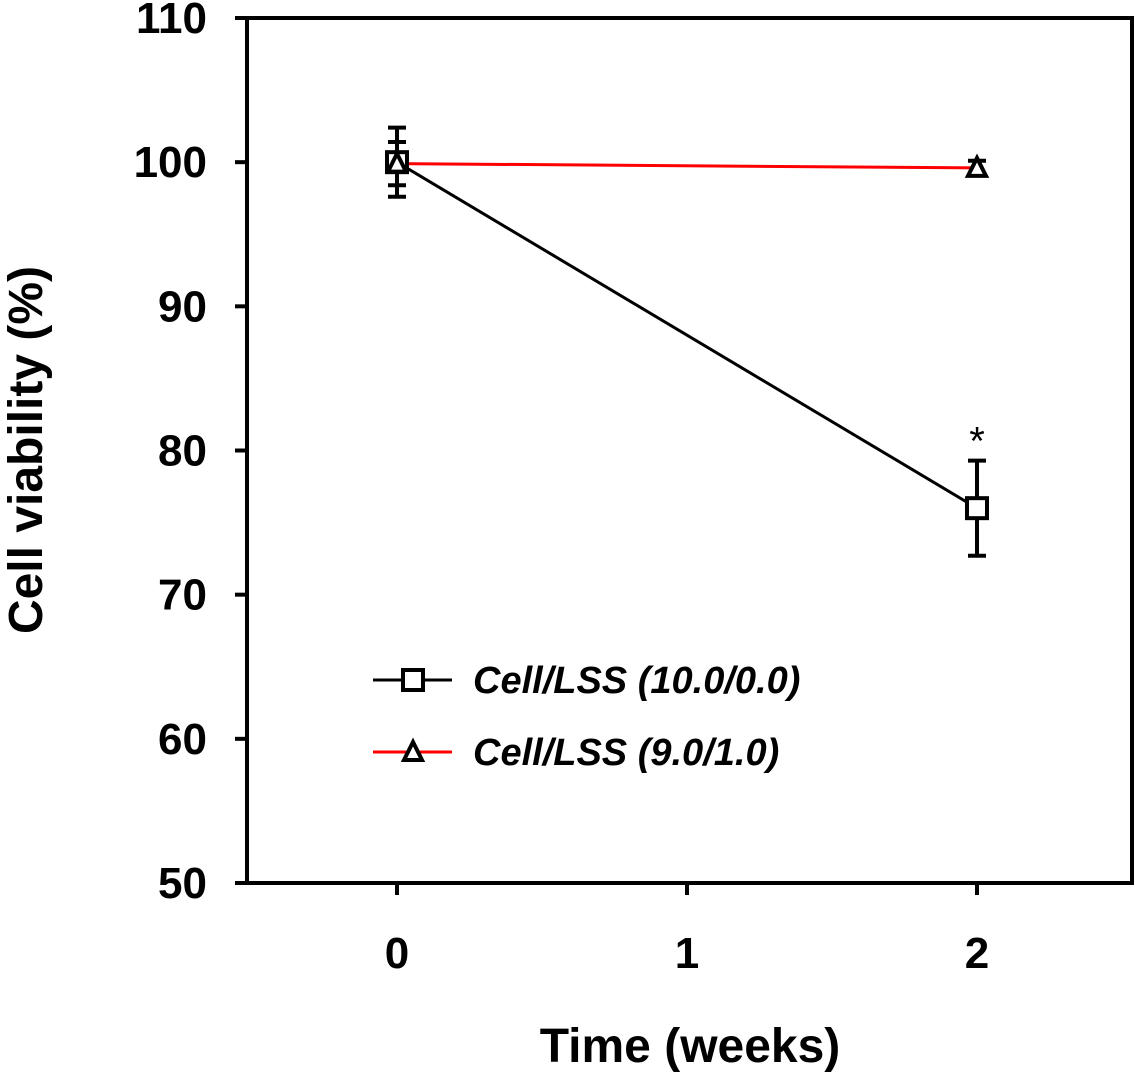  What do you see at coordinates (687, 166) in the screenshot?
I see `series-line` at bounding box center [687, 166].